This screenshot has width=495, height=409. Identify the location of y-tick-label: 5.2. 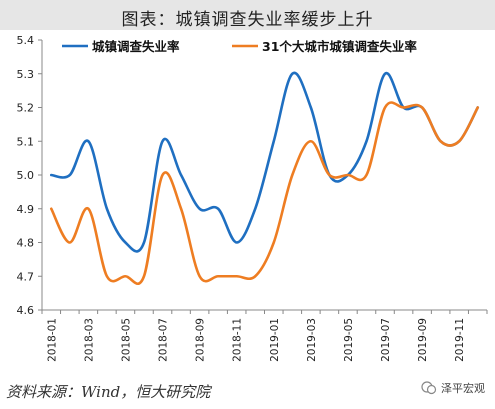
(26, 108).